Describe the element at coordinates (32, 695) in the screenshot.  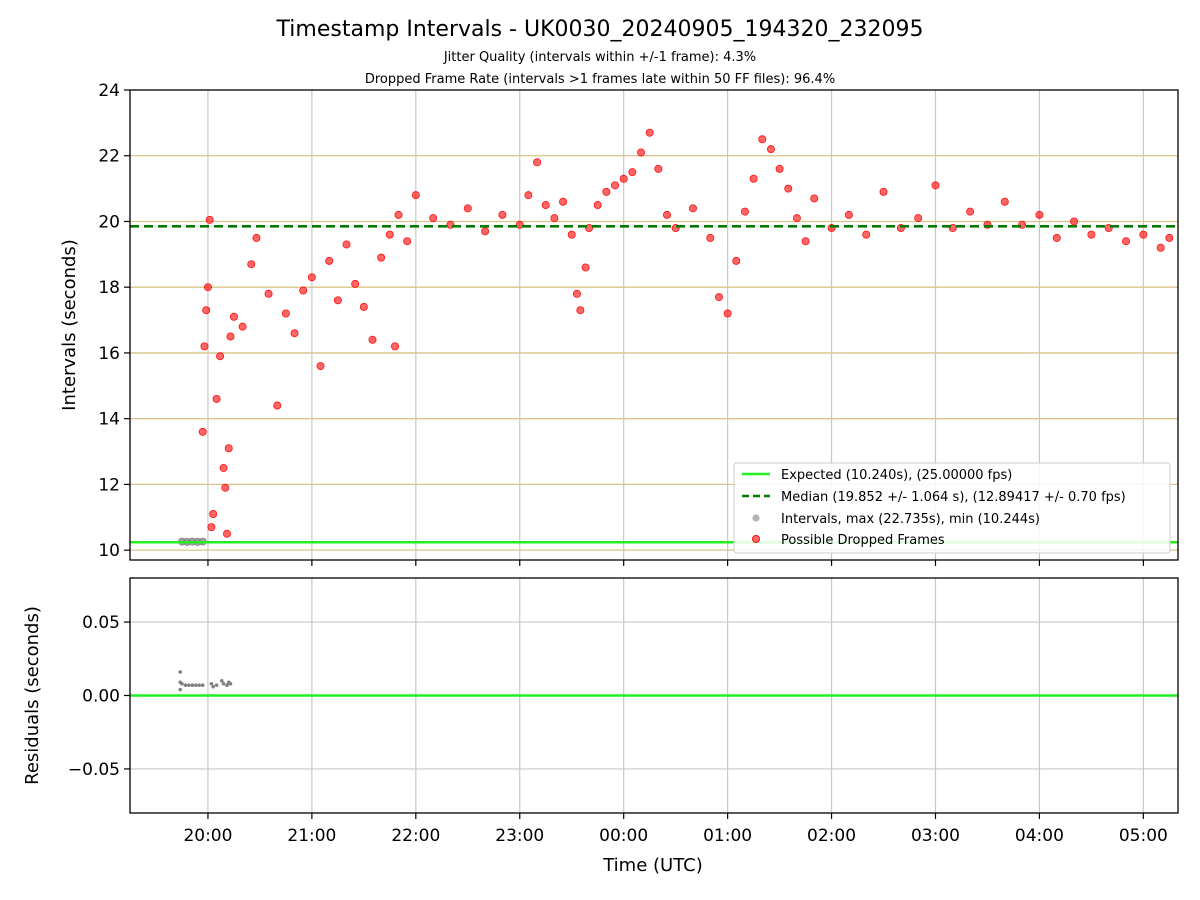
I see `residuals-y-axis-label: Residuals (seconds)` at that location.